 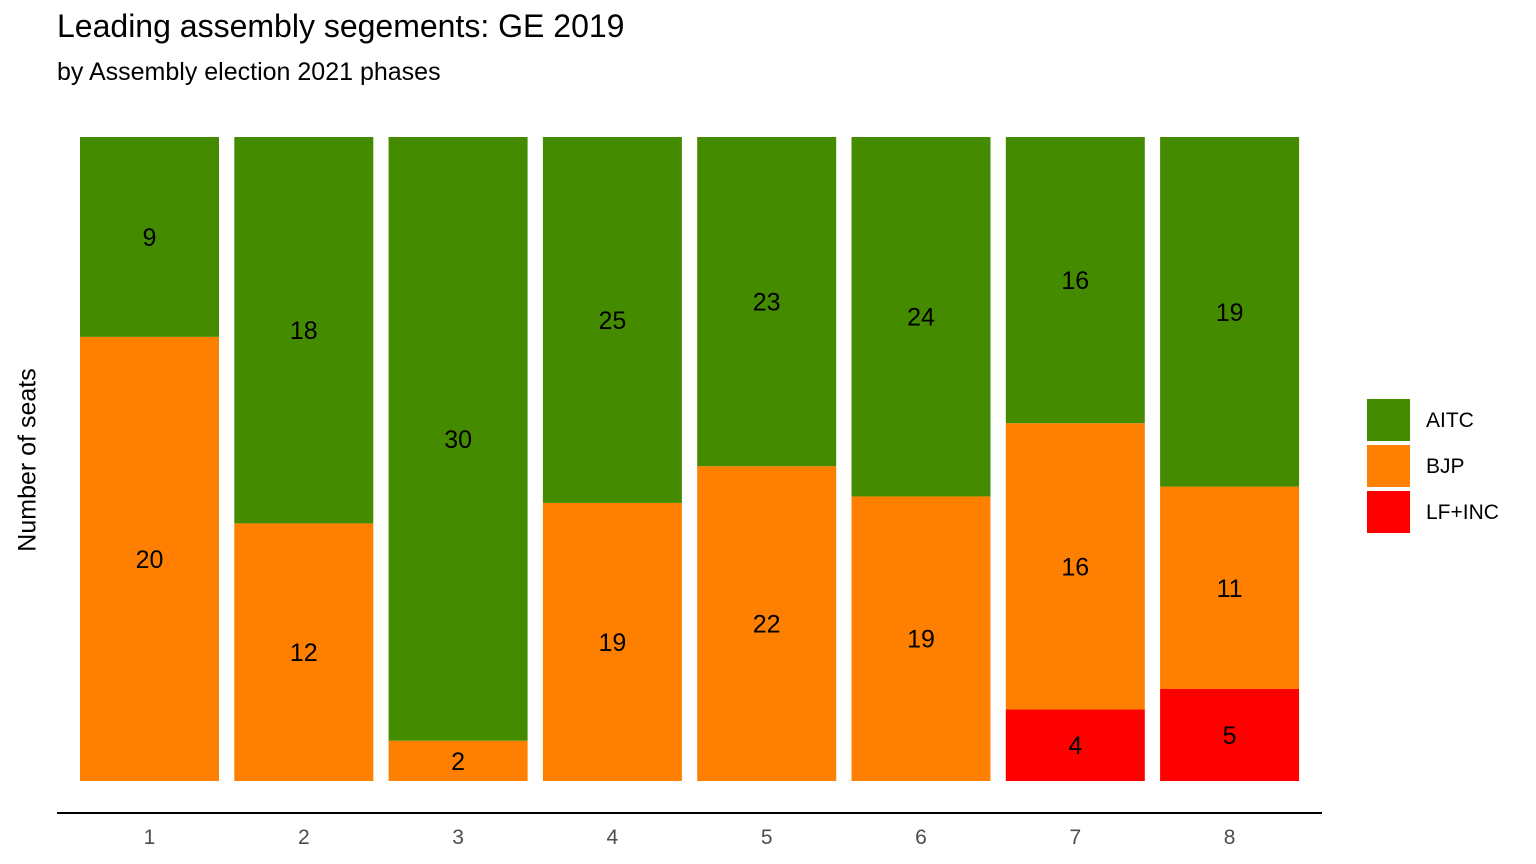 I want to click on data-label: 12, so click(x=304, y=653).